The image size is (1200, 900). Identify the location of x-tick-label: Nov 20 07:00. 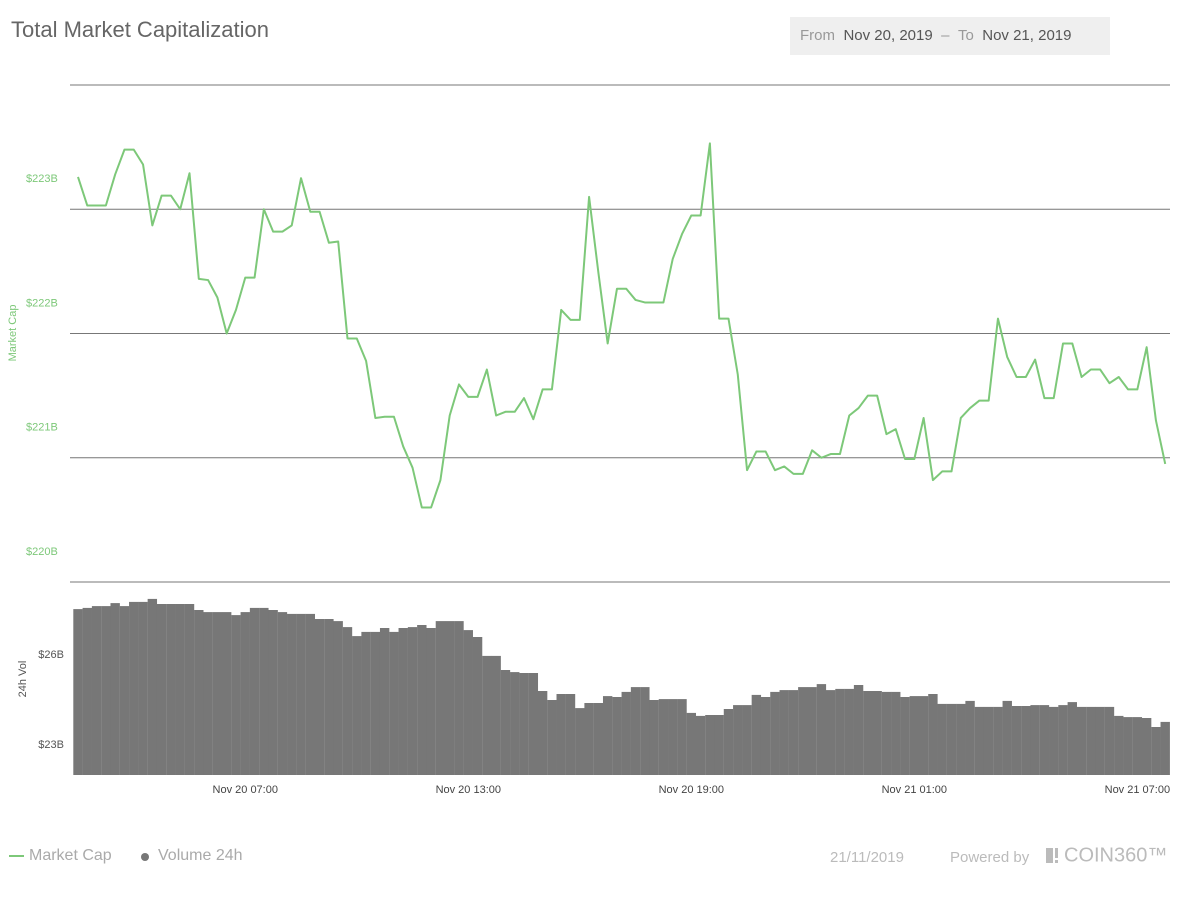
(245, 790).